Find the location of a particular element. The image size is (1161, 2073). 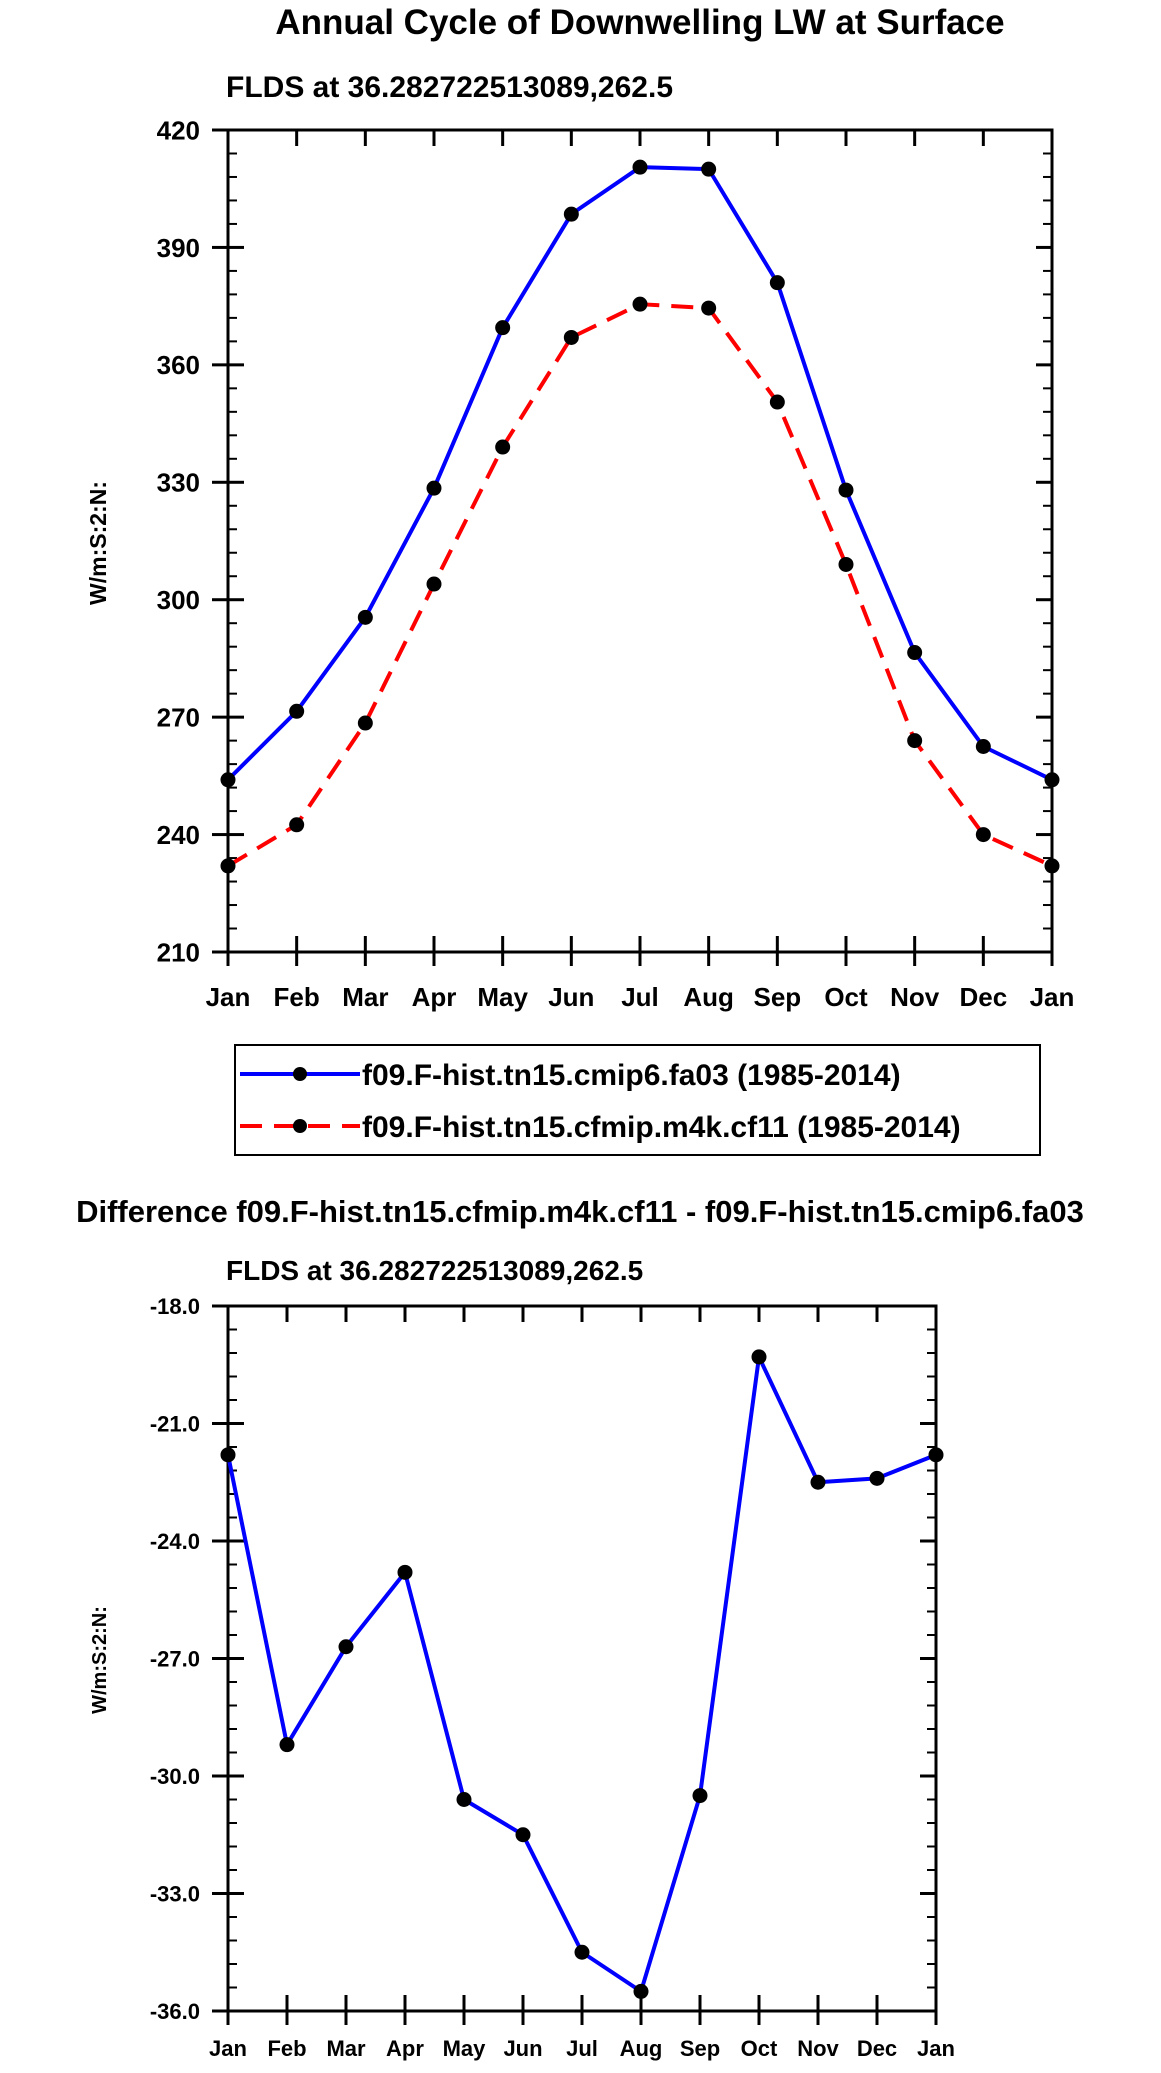

y-tick-label: -33.0 is located at coordinates (175, 1893).